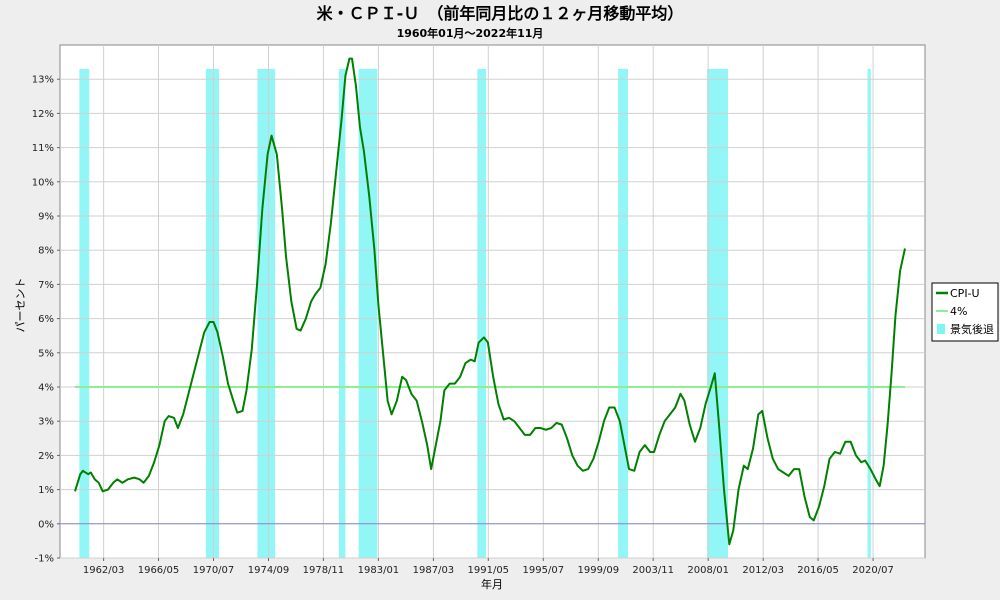 The height and width of the screenshot is (600, 1000). I want to click on y-tick-label: 10%, so click(43, 182).